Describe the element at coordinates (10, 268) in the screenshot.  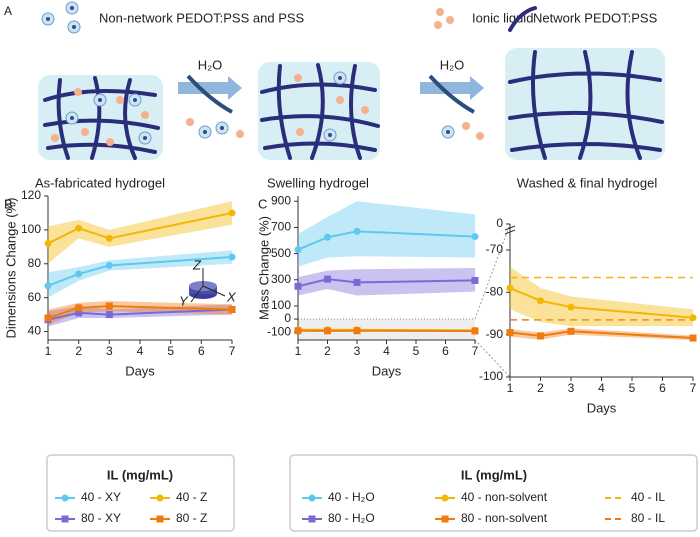
I see `y-axis-label: Dimensions Change (%)` at that location.